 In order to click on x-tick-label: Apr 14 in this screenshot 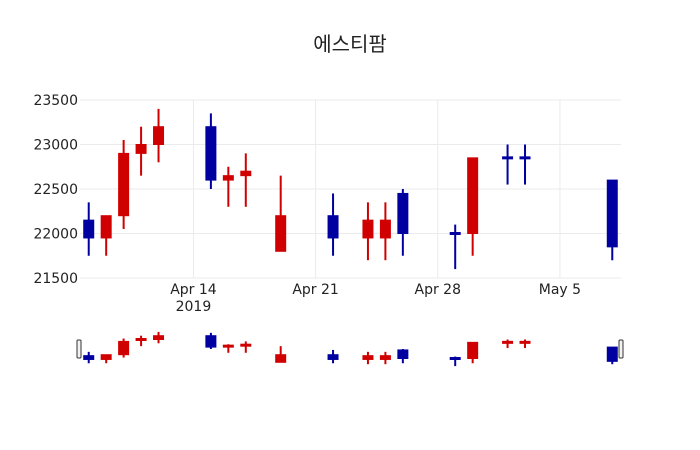, I will do `click(193, 290)`.